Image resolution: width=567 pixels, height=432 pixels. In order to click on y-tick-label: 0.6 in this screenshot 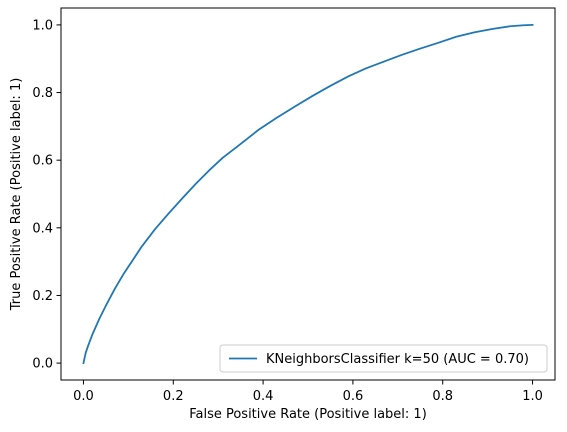, I will do `click(42, 161)`.